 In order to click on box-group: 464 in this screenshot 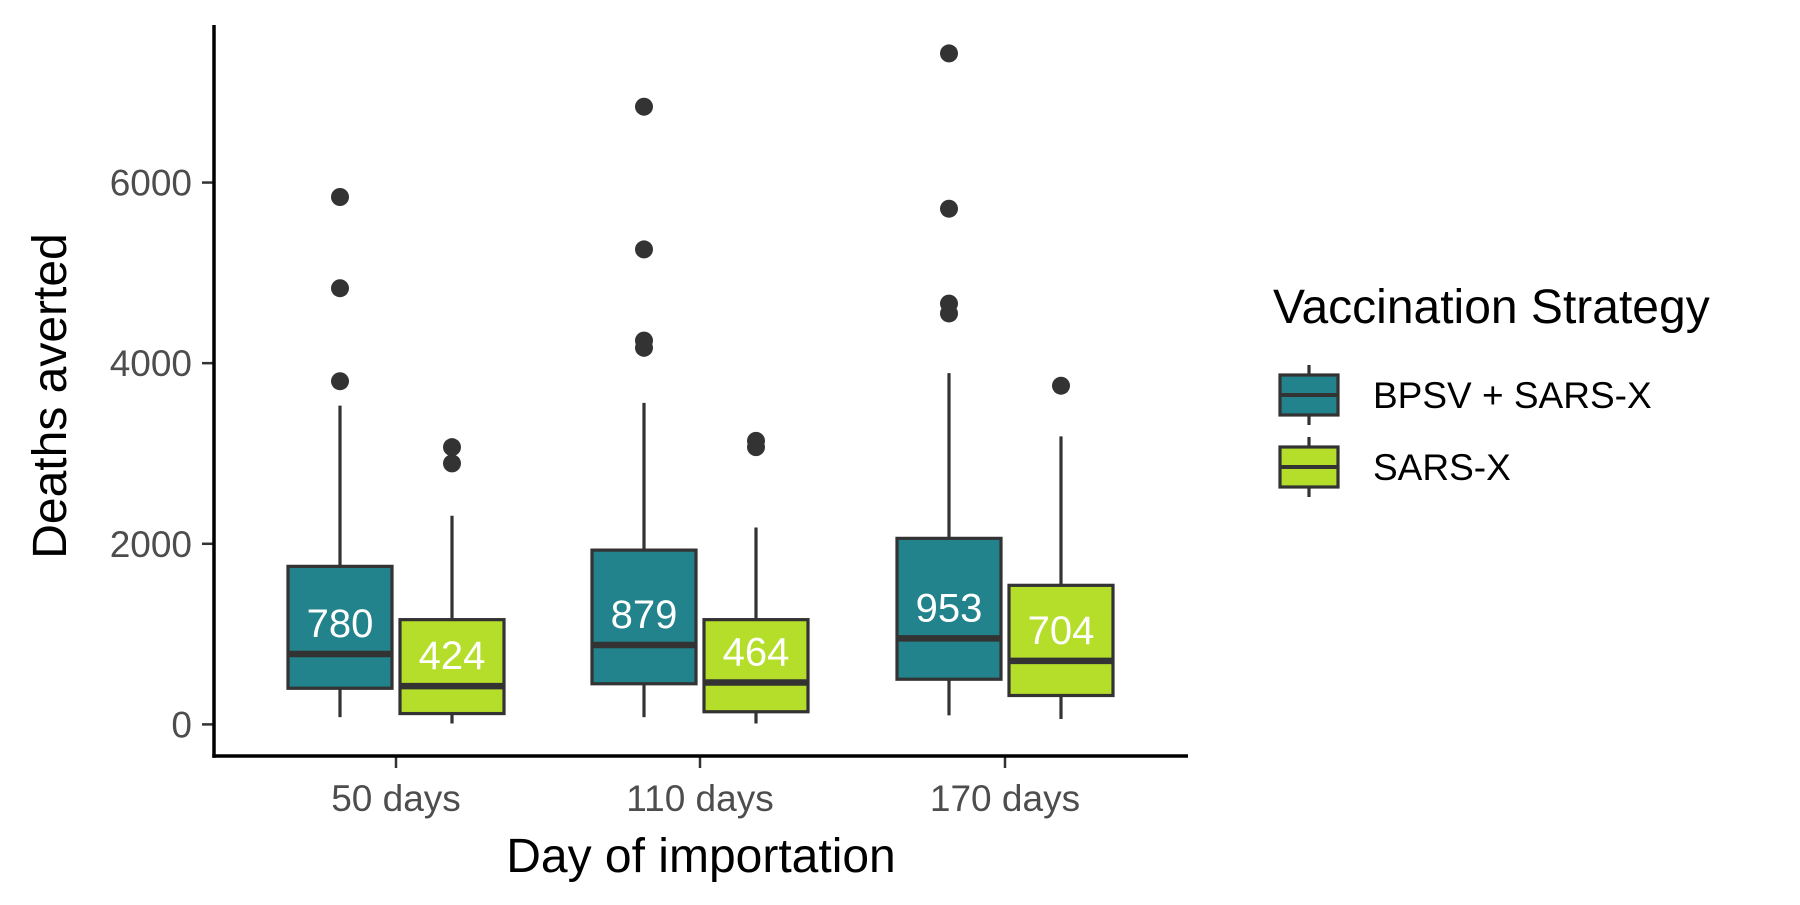, I will do `click(756, 577)`.